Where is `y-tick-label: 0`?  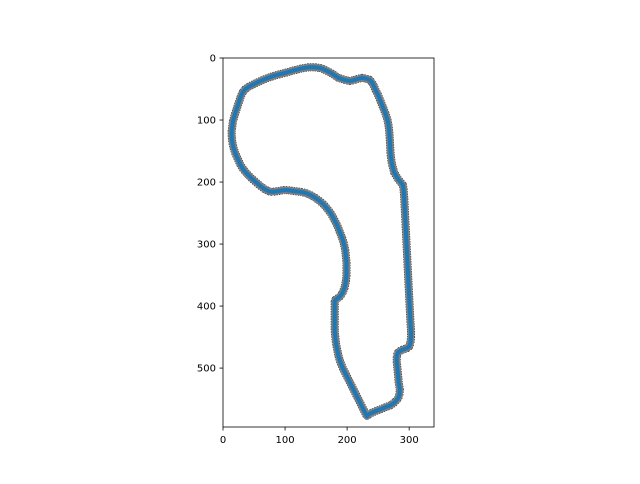
y-tick-label: 0 is located at coordinates (213, 59).